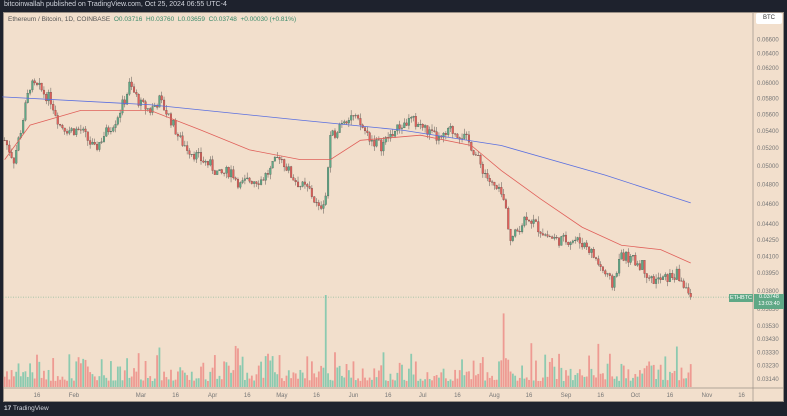  I want to click on currency-button: BTC, so click(769, 18).